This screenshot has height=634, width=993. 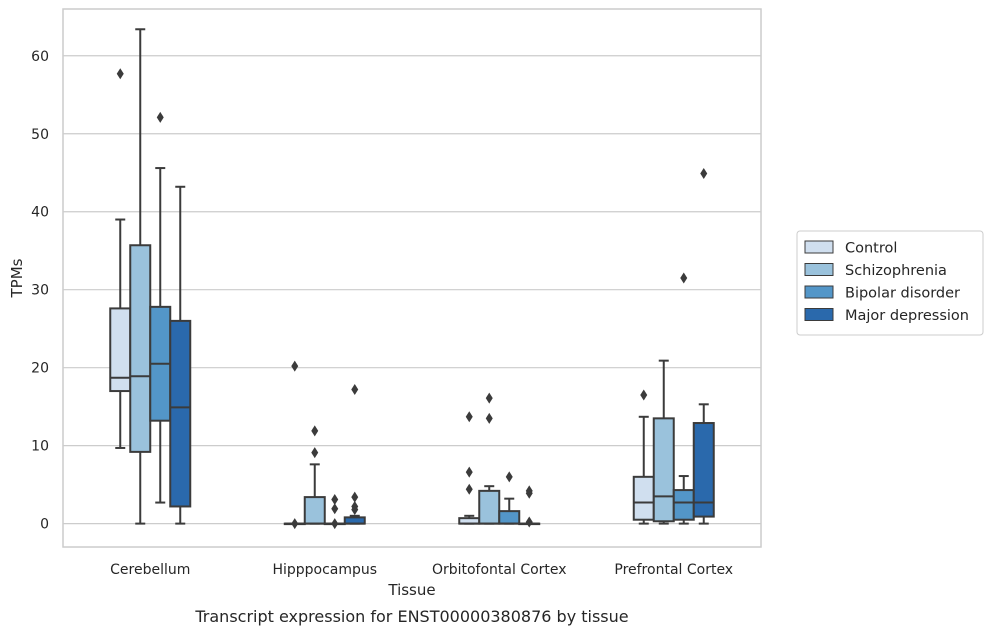 What do you see at coordinates (896, 271) in the screenshot?
I see `legend-label: Schizophrenia` at bounding box center [896, 271].